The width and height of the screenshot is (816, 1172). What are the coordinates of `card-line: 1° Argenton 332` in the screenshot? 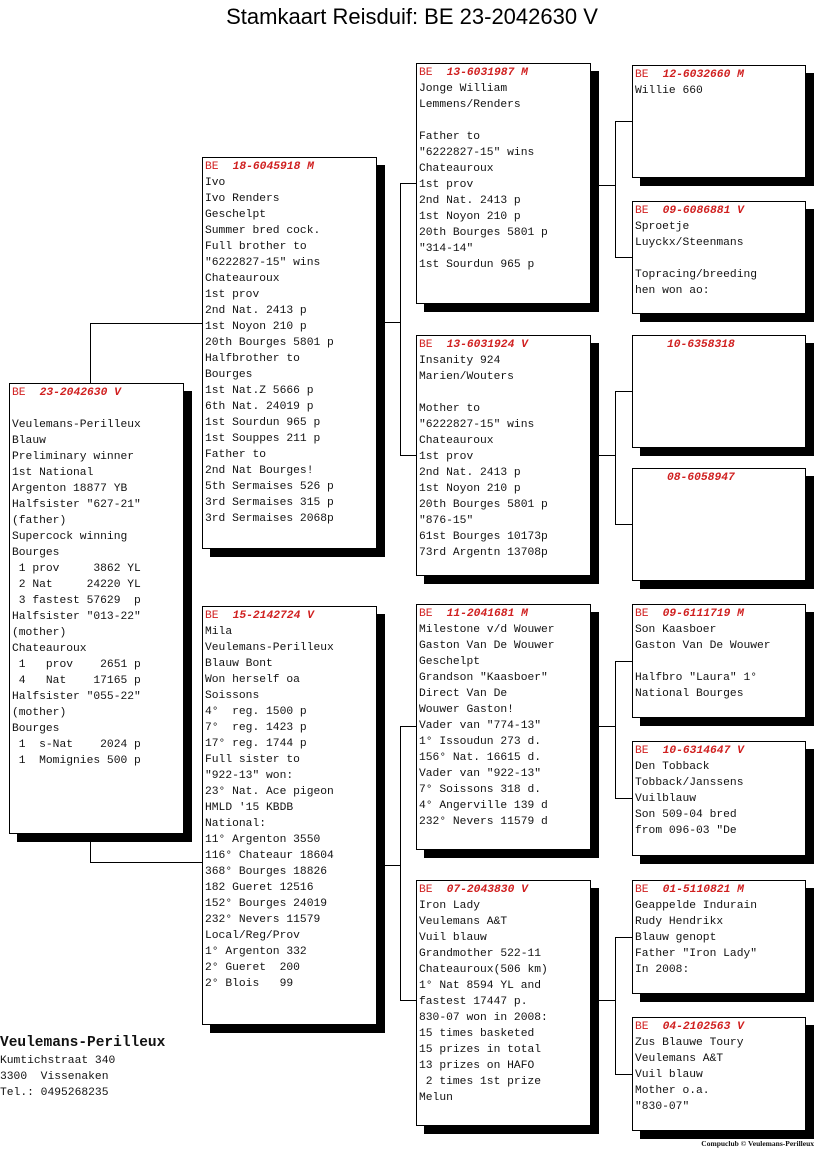 It's located at (256, 952).